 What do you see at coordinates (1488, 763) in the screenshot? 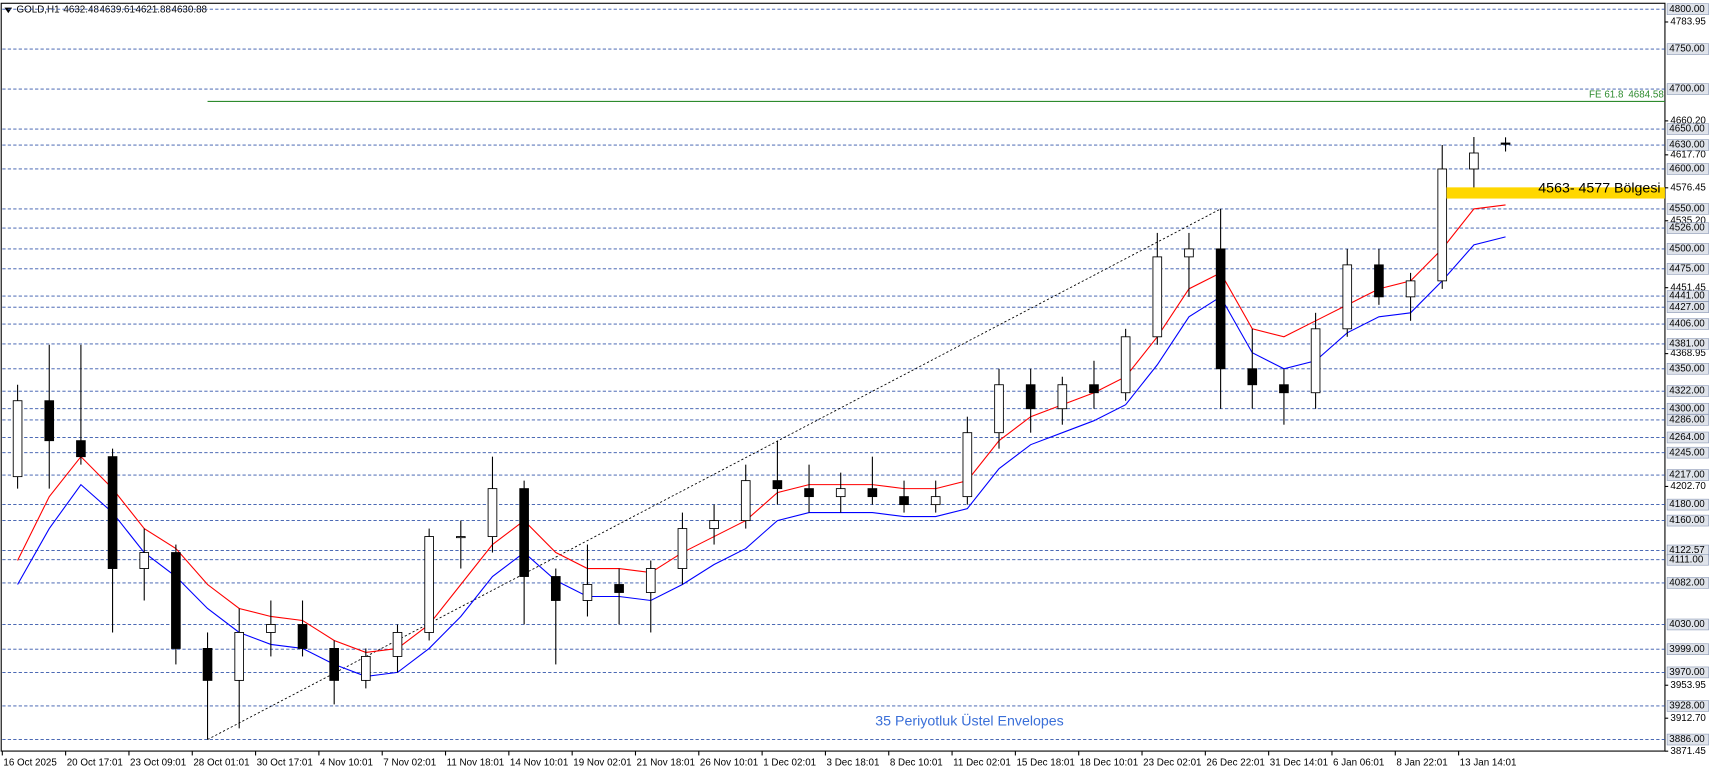
I see `x-tick-label: 13 Jan 14:01` at bounding box center [1488, 763].